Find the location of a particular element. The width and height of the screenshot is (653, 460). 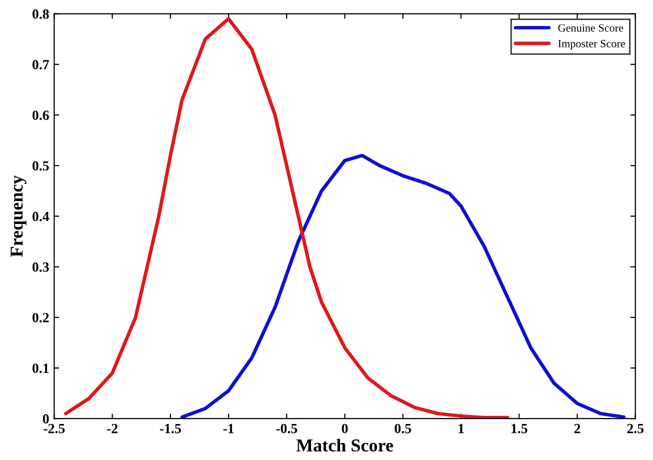

x-tick-label: -2.5 is located at coordinates (54, 429).